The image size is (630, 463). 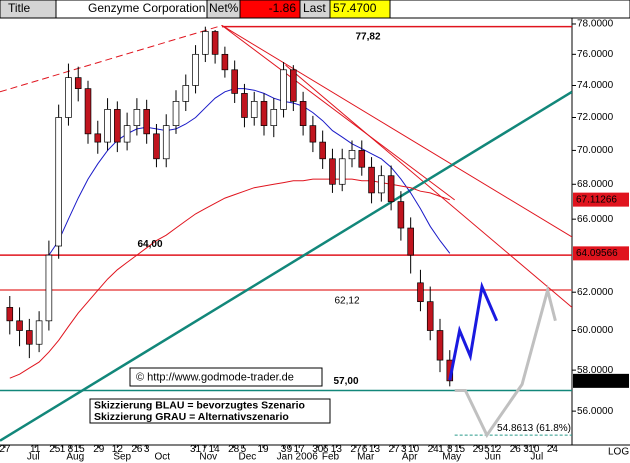 I want to click on x-day-label: 17, so click(x=300, y=449).